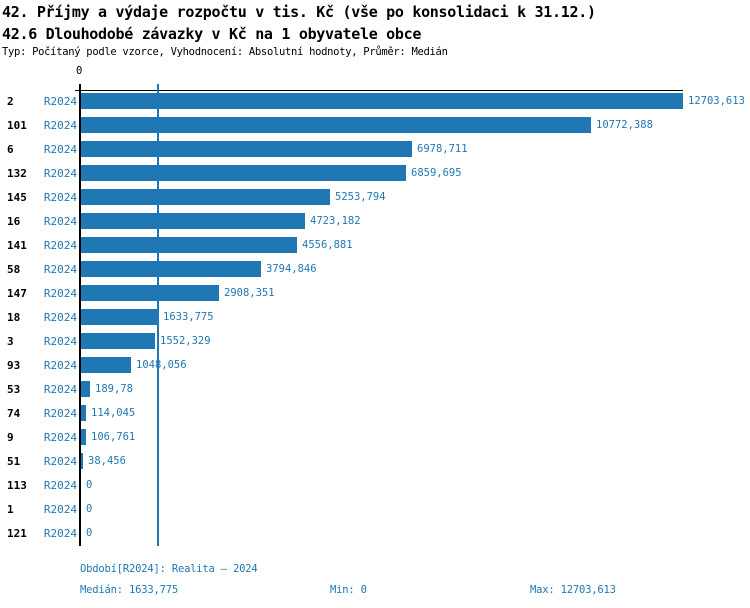 The image size is (750, 608). What do you see at coordinates (10, 149) in the screenshot?
I see `row-id-label: 6` at bounding box center [10, 149].